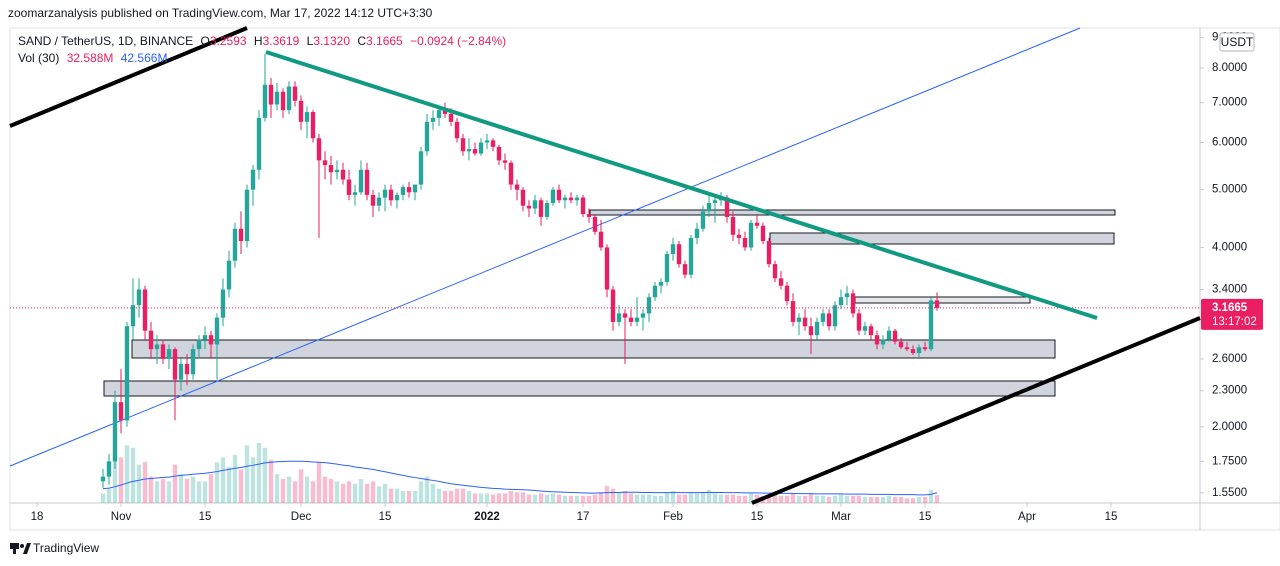 This screenshot has width=1280, height=566. I want to click on x-tick-label: 15, so click(205, 517).